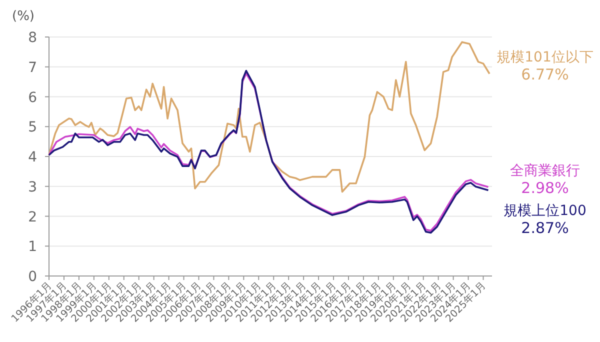 The height and width of the screenshot is (342, 600). What do you see at coordinates (32, 128) in the screenshot?
I see `y-tick-label: 5` at bounding box center [32, 128].